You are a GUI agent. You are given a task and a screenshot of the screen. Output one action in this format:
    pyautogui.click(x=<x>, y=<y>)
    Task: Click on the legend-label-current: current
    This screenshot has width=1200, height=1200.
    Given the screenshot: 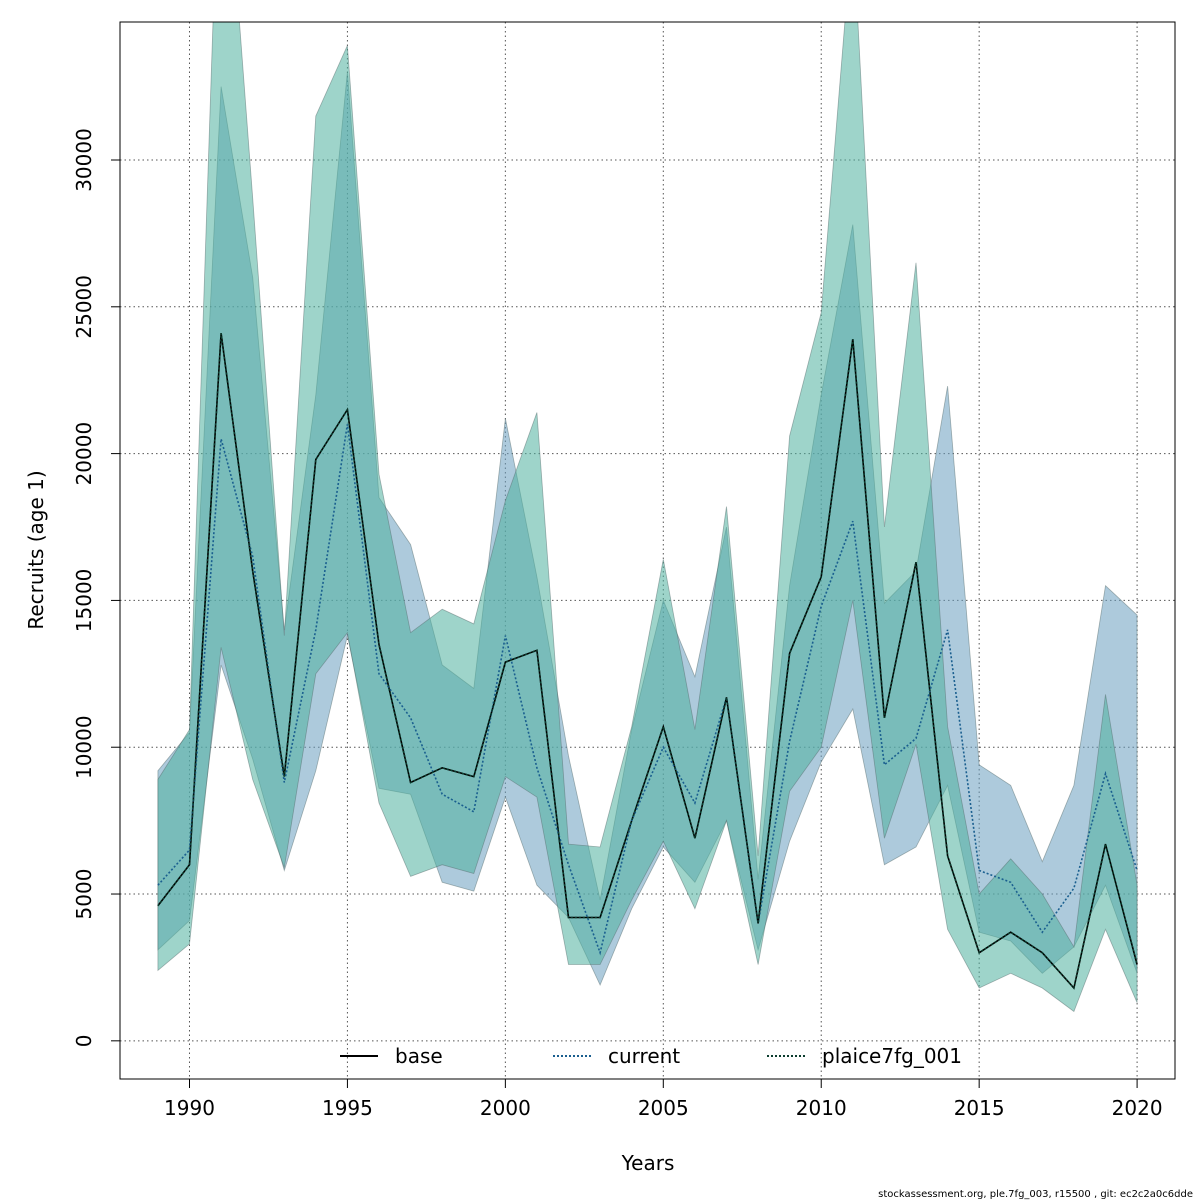 What is the action you would take?
    pyautogui.click(x=644, y=1056)
    